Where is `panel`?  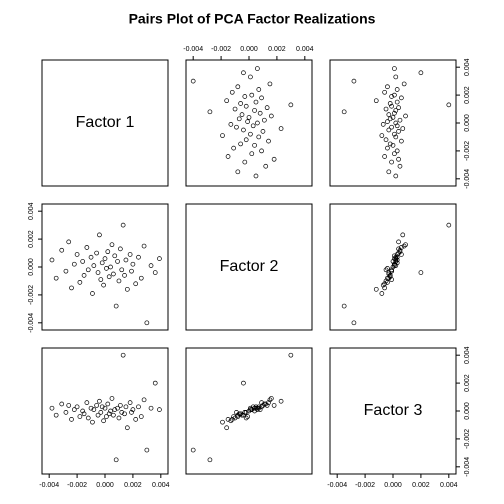 panel is located at coordinates (393, 123).